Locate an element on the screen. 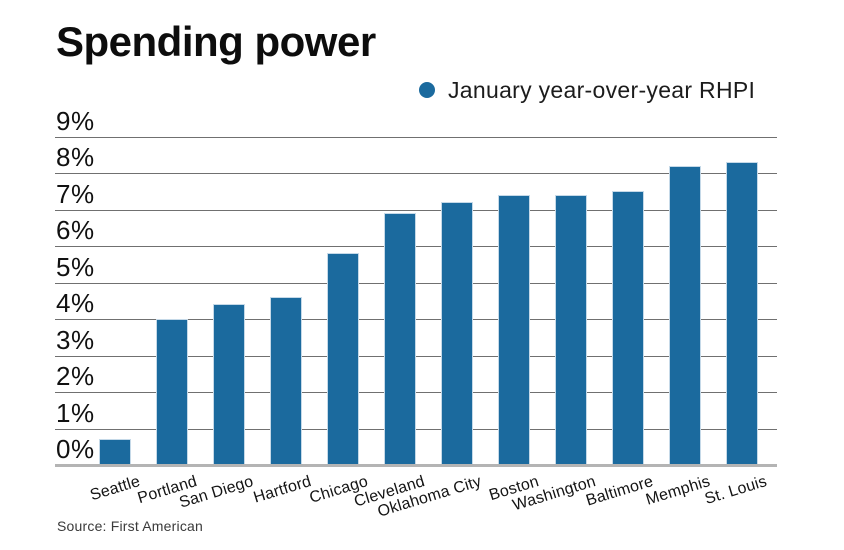 The width and height of the screenshot is (844, 550). y-axis-tick-label: 5% is located at coordinates (75, 266).